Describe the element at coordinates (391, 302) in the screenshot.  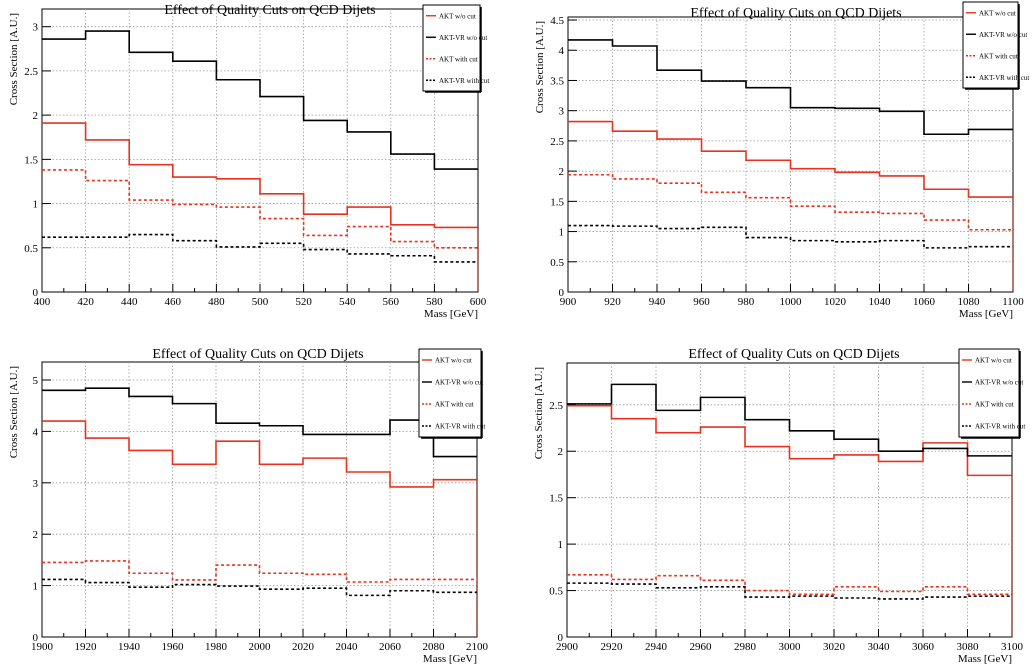
I see `x-tick-label: 560` at that location.